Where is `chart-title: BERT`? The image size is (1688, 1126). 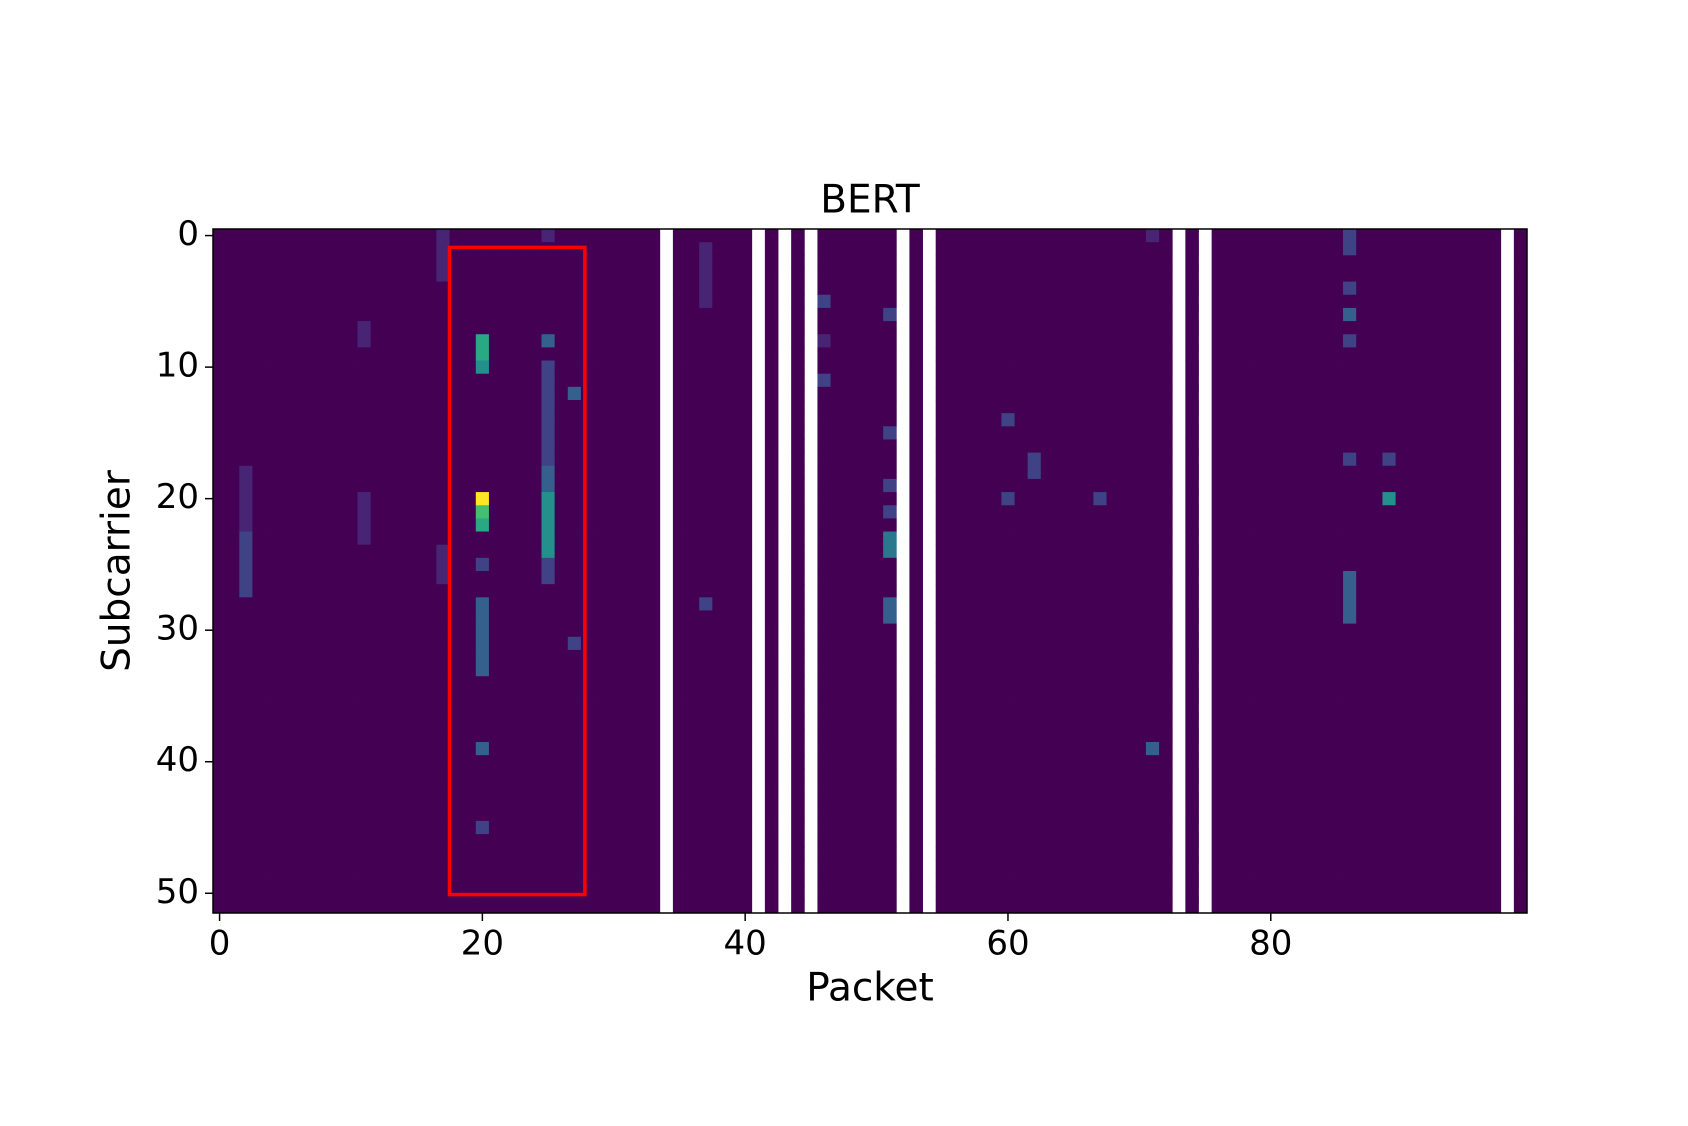
chart-title: BERT is located at coordinates (870, 200).